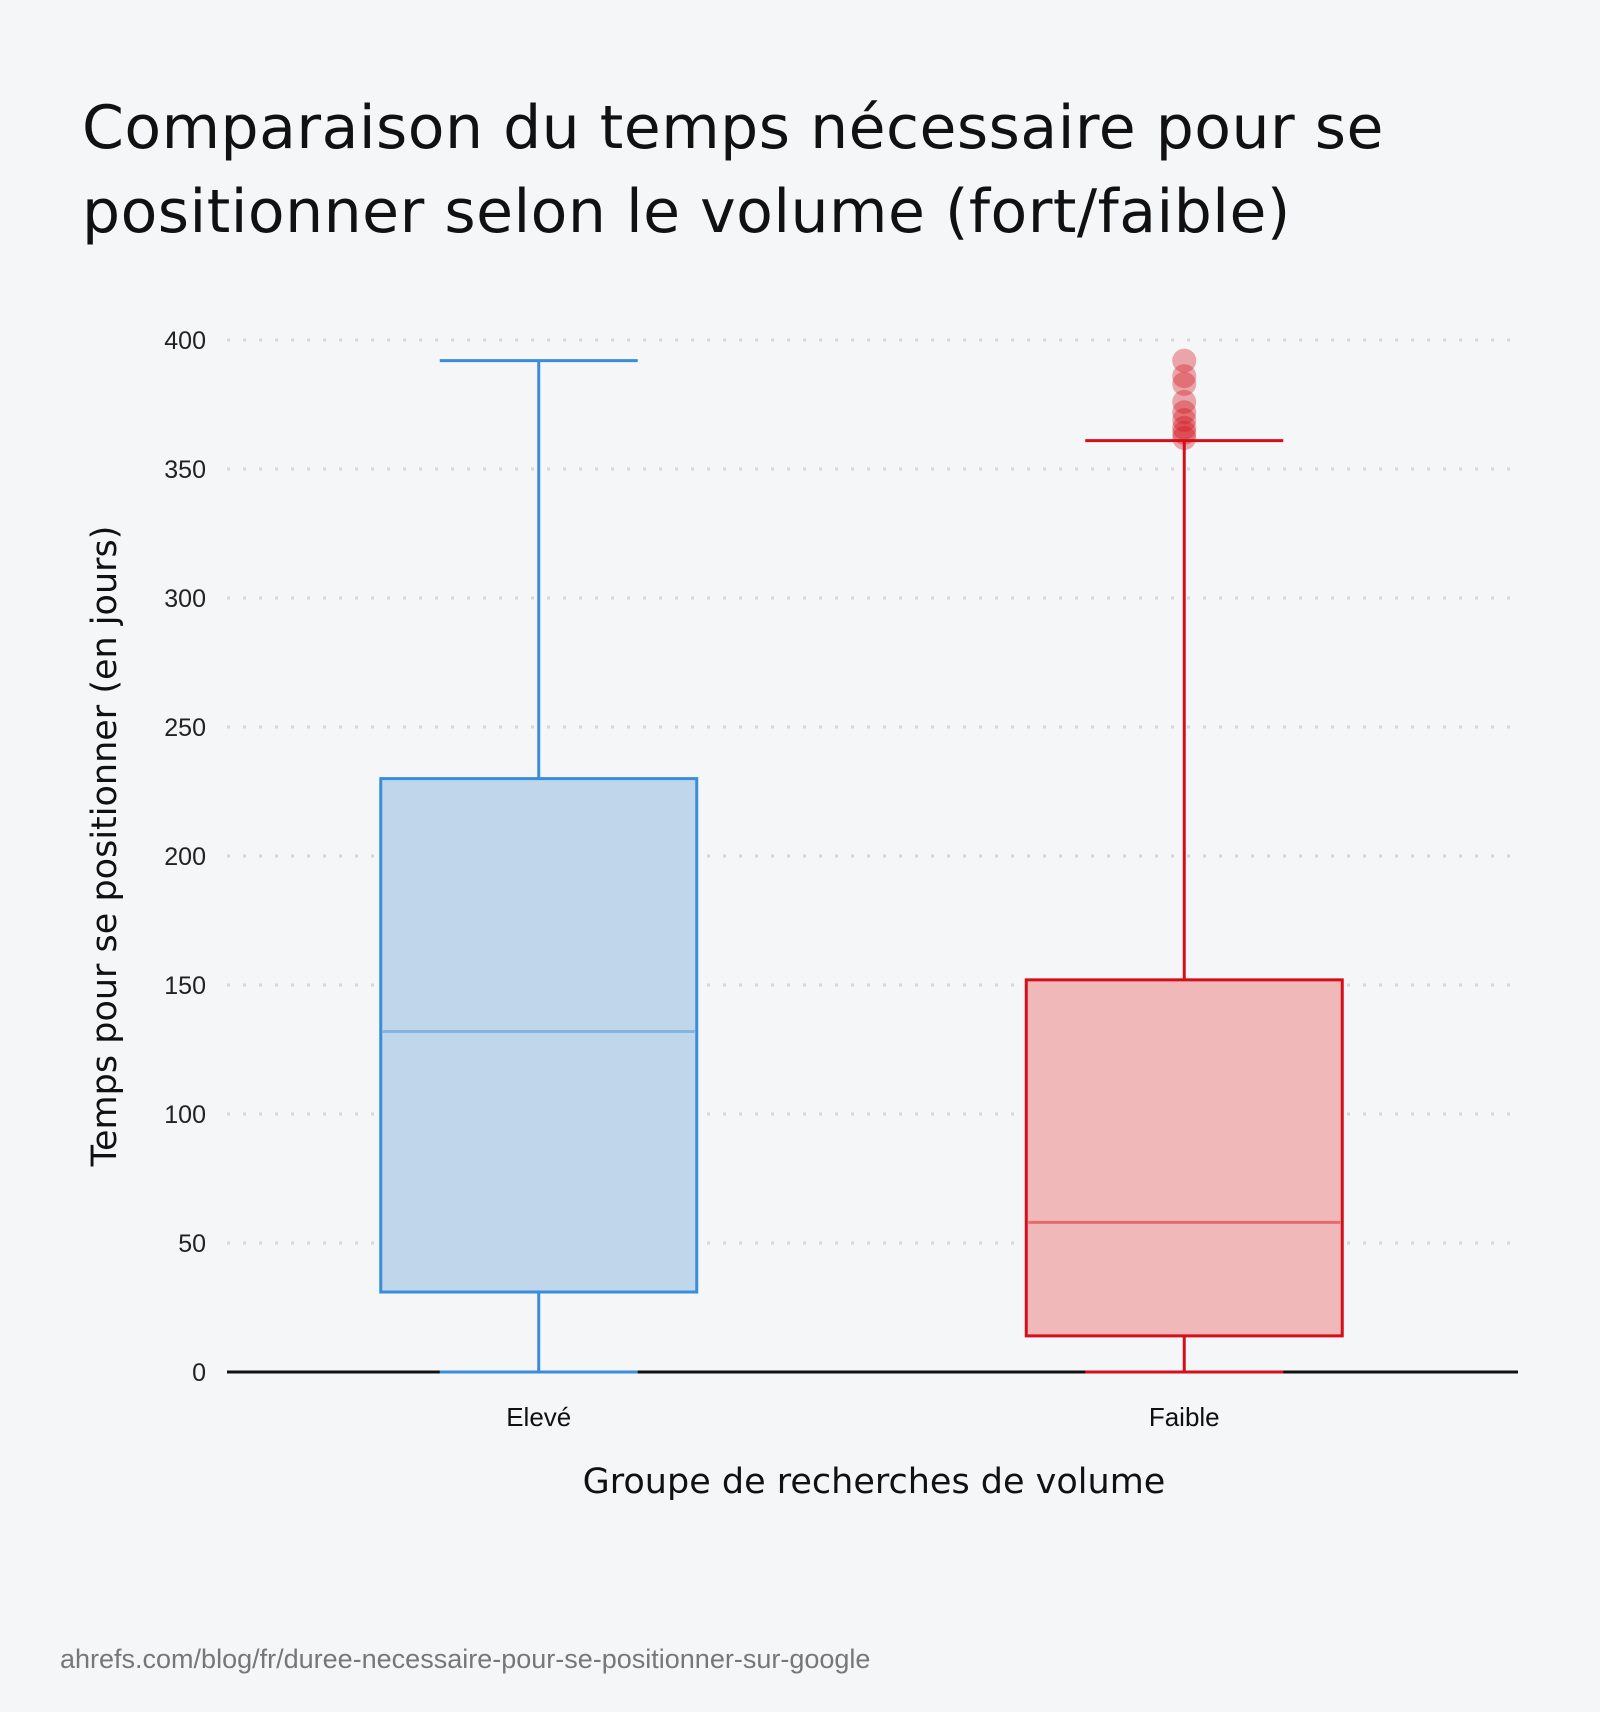 The width and height of the screenshot is (1600, 1712). What do you see at coordinates (874, 1482) in the screenshot?
I see `x-axis-label: Groupe de recherches de volume` at bounding box center [874, 1482].